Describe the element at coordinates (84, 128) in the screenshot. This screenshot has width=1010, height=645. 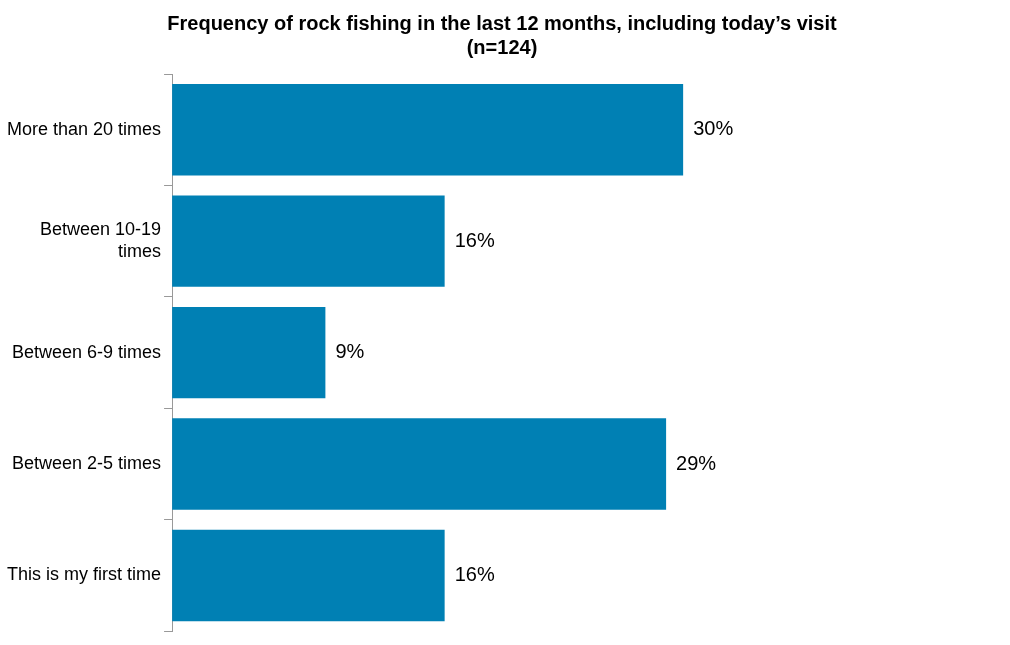
I see `y-tick-label: More than 20 times` at that location.